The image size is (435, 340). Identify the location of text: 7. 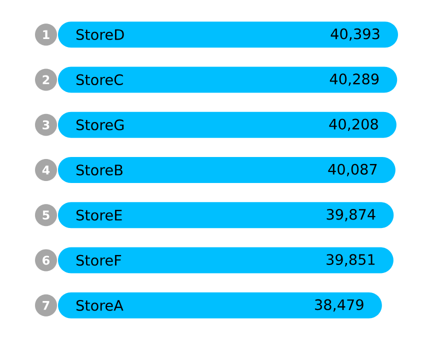
(46, 305).